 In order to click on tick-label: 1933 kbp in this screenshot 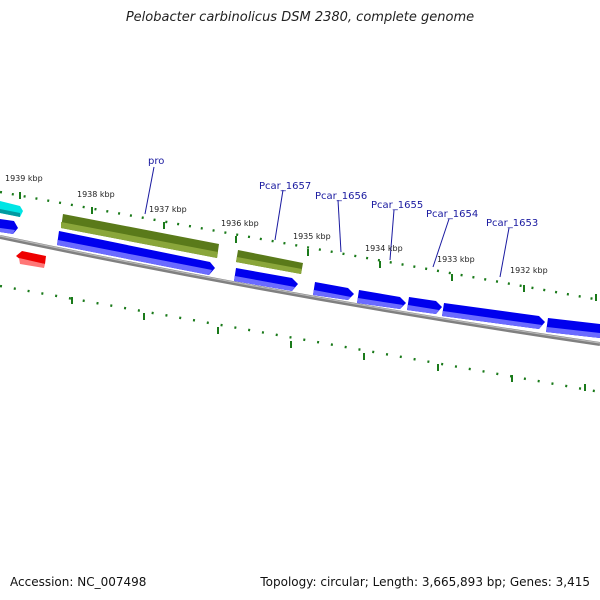, I will do `click(456, 259)`.